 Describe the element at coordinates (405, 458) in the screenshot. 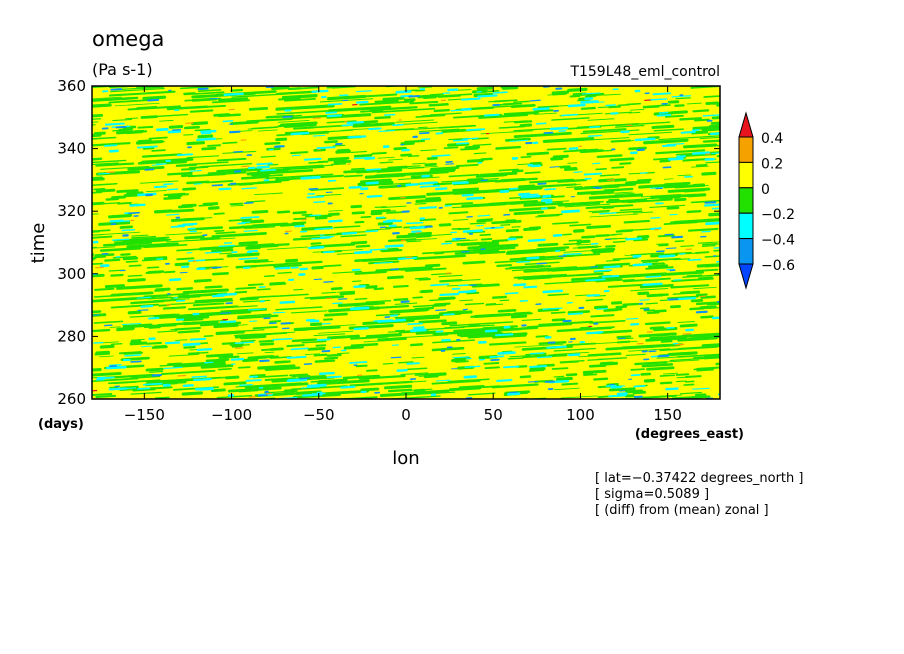

I see `x-axis-label: lon` at that location.